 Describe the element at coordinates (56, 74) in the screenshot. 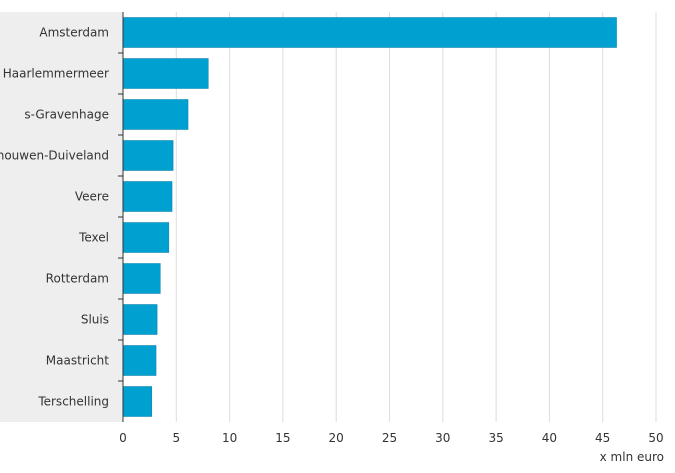

I see `category-label: Haarlemmermeer` at that location.